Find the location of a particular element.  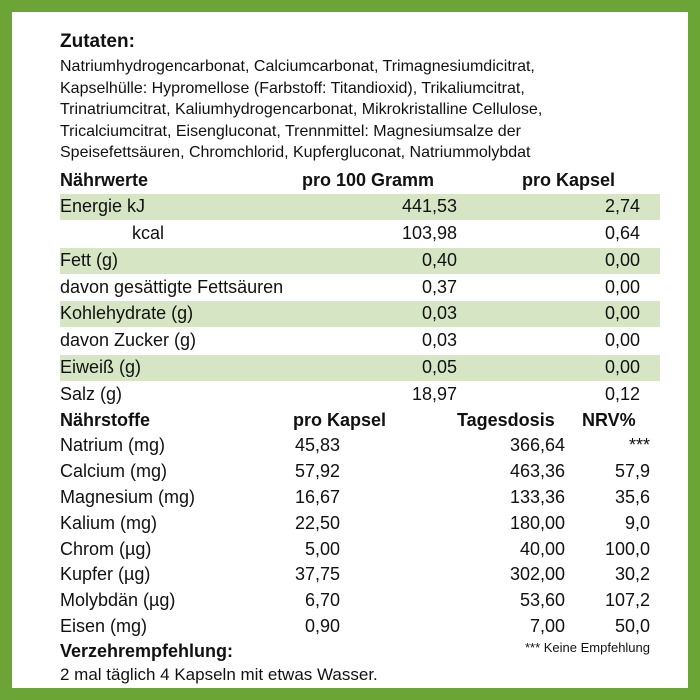

nutrients-header-label: Nährstoffe is located at coordinates (105, 419).